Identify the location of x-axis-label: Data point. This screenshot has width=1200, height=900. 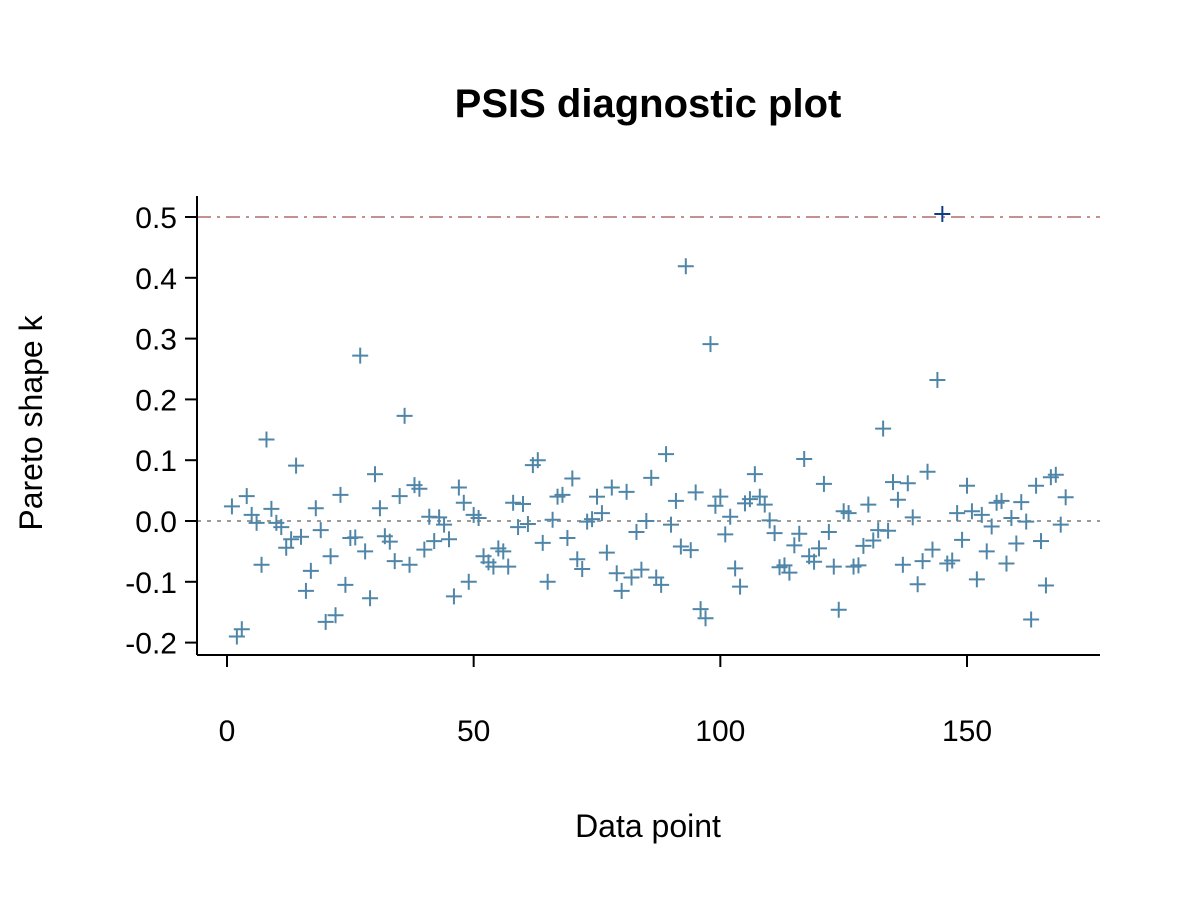
(648, 826).